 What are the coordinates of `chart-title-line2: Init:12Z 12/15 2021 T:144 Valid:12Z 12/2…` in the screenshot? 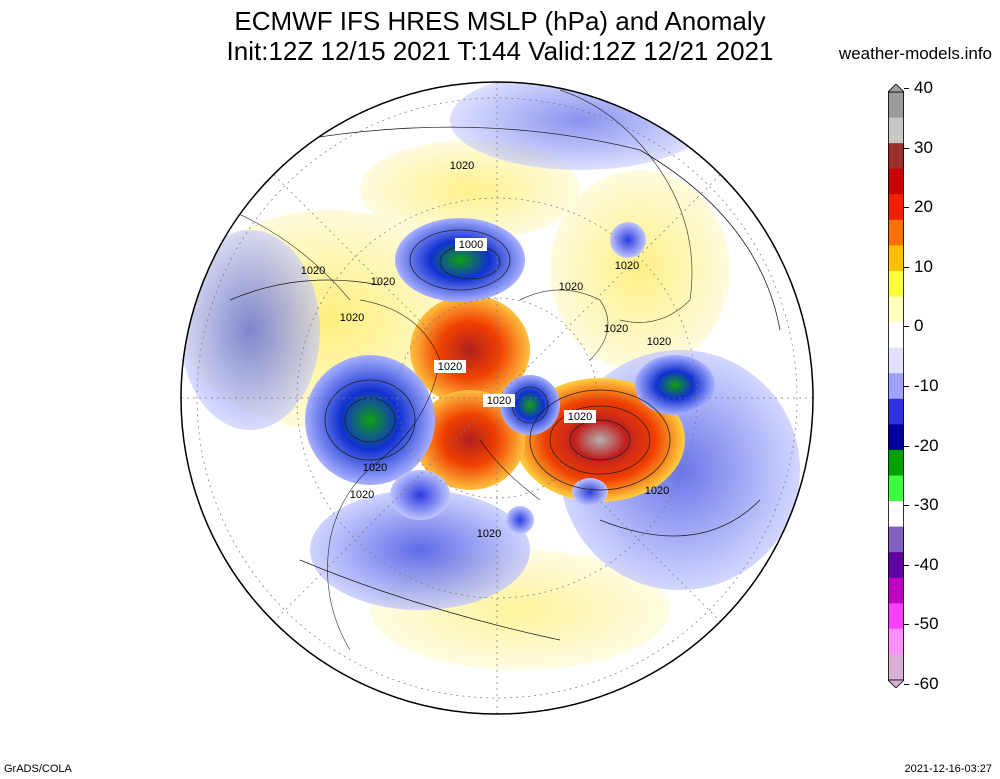 It's located at (500, 51).